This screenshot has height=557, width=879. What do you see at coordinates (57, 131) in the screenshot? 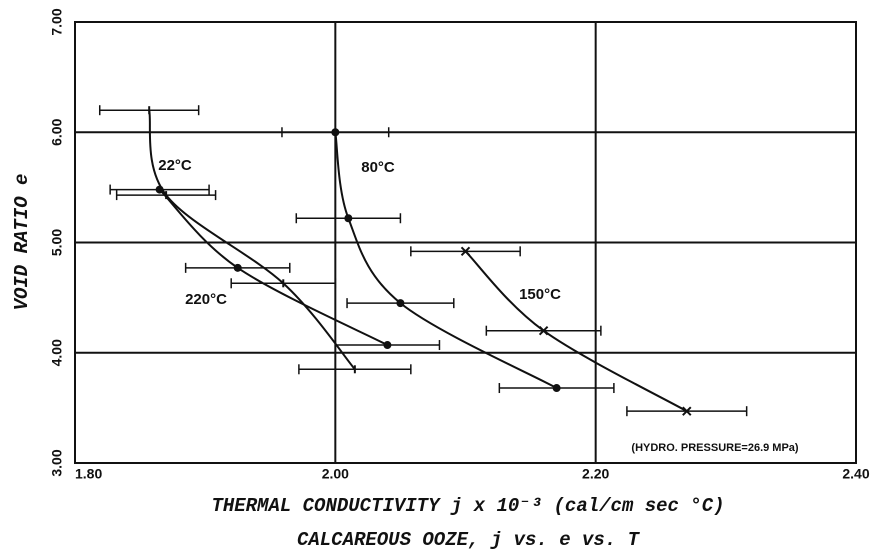
I see `y-tick-label: 6.00` at bounding box center [57, 131].